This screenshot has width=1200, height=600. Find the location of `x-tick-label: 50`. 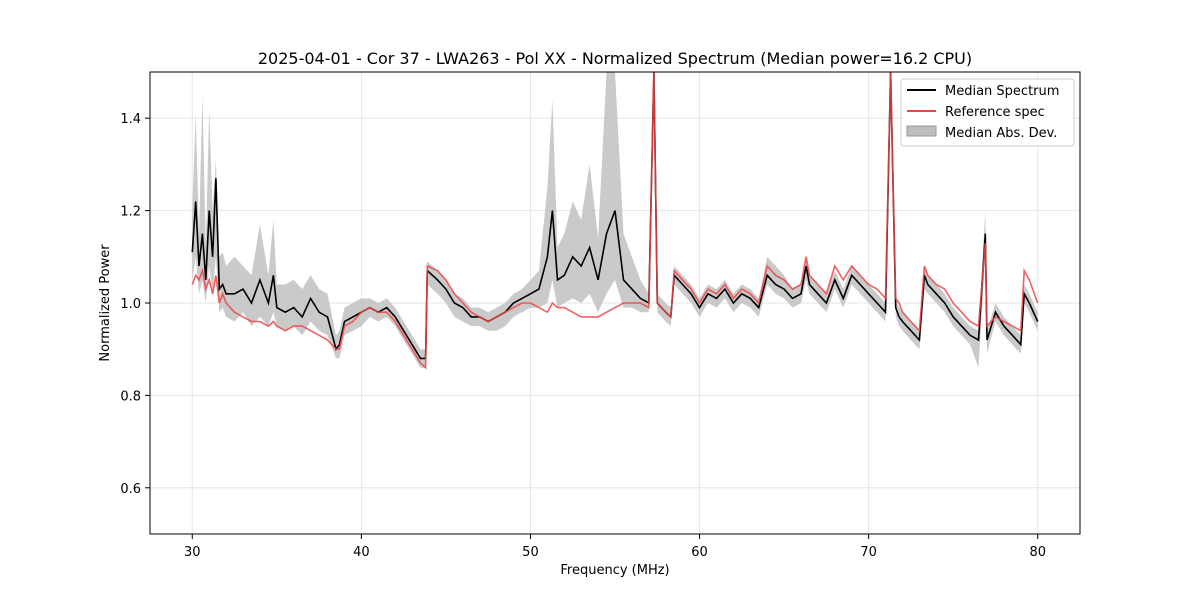

x-tick-label: 50 is located at coordinates (530, 552).